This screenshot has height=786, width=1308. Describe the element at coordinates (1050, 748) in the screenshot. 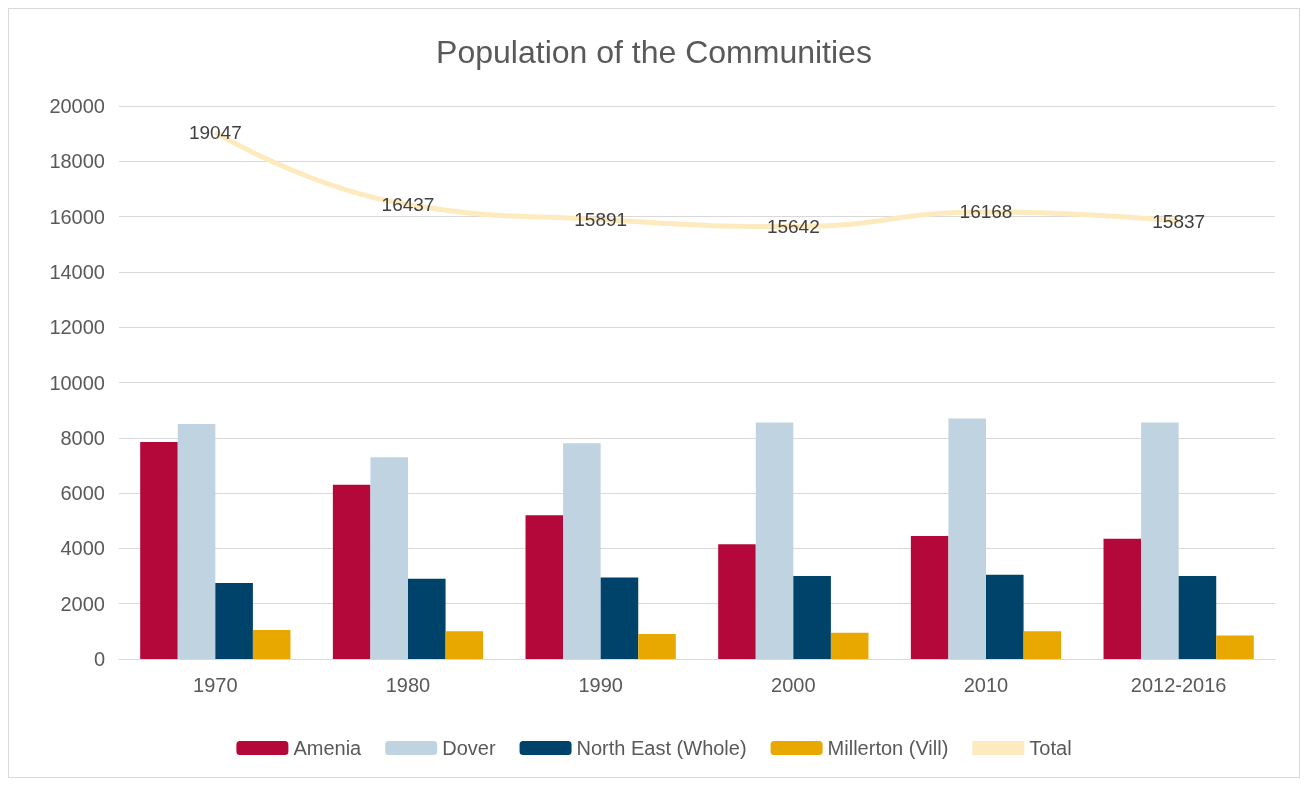

I see `legend-label: Total` at that location.